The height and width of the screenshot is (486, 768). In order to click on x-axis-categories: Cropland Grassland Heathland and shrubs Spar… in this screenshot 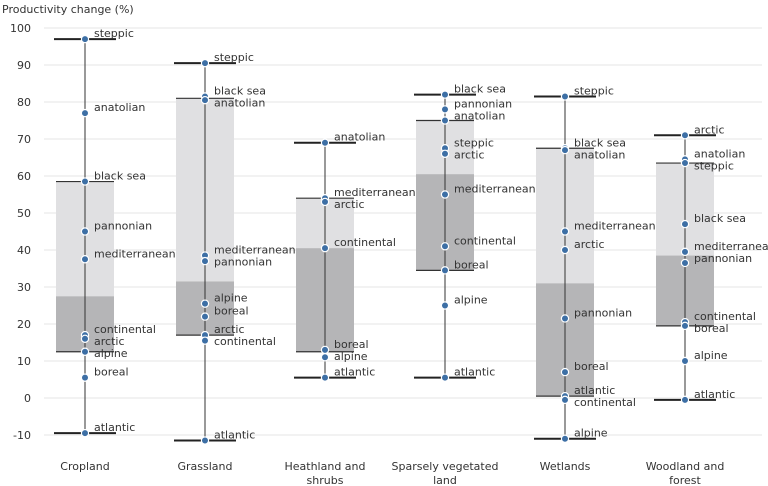, I will do `click(392, 473)`.